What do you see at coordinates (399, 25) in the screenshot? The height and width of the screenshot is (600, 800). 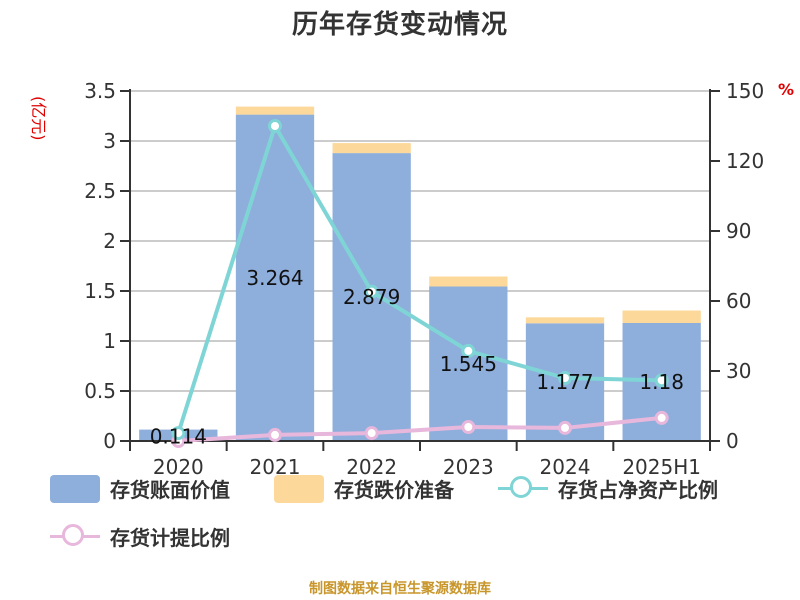 I see `chart-title: 历年存货变动情况` at bounding box center [399, 25].